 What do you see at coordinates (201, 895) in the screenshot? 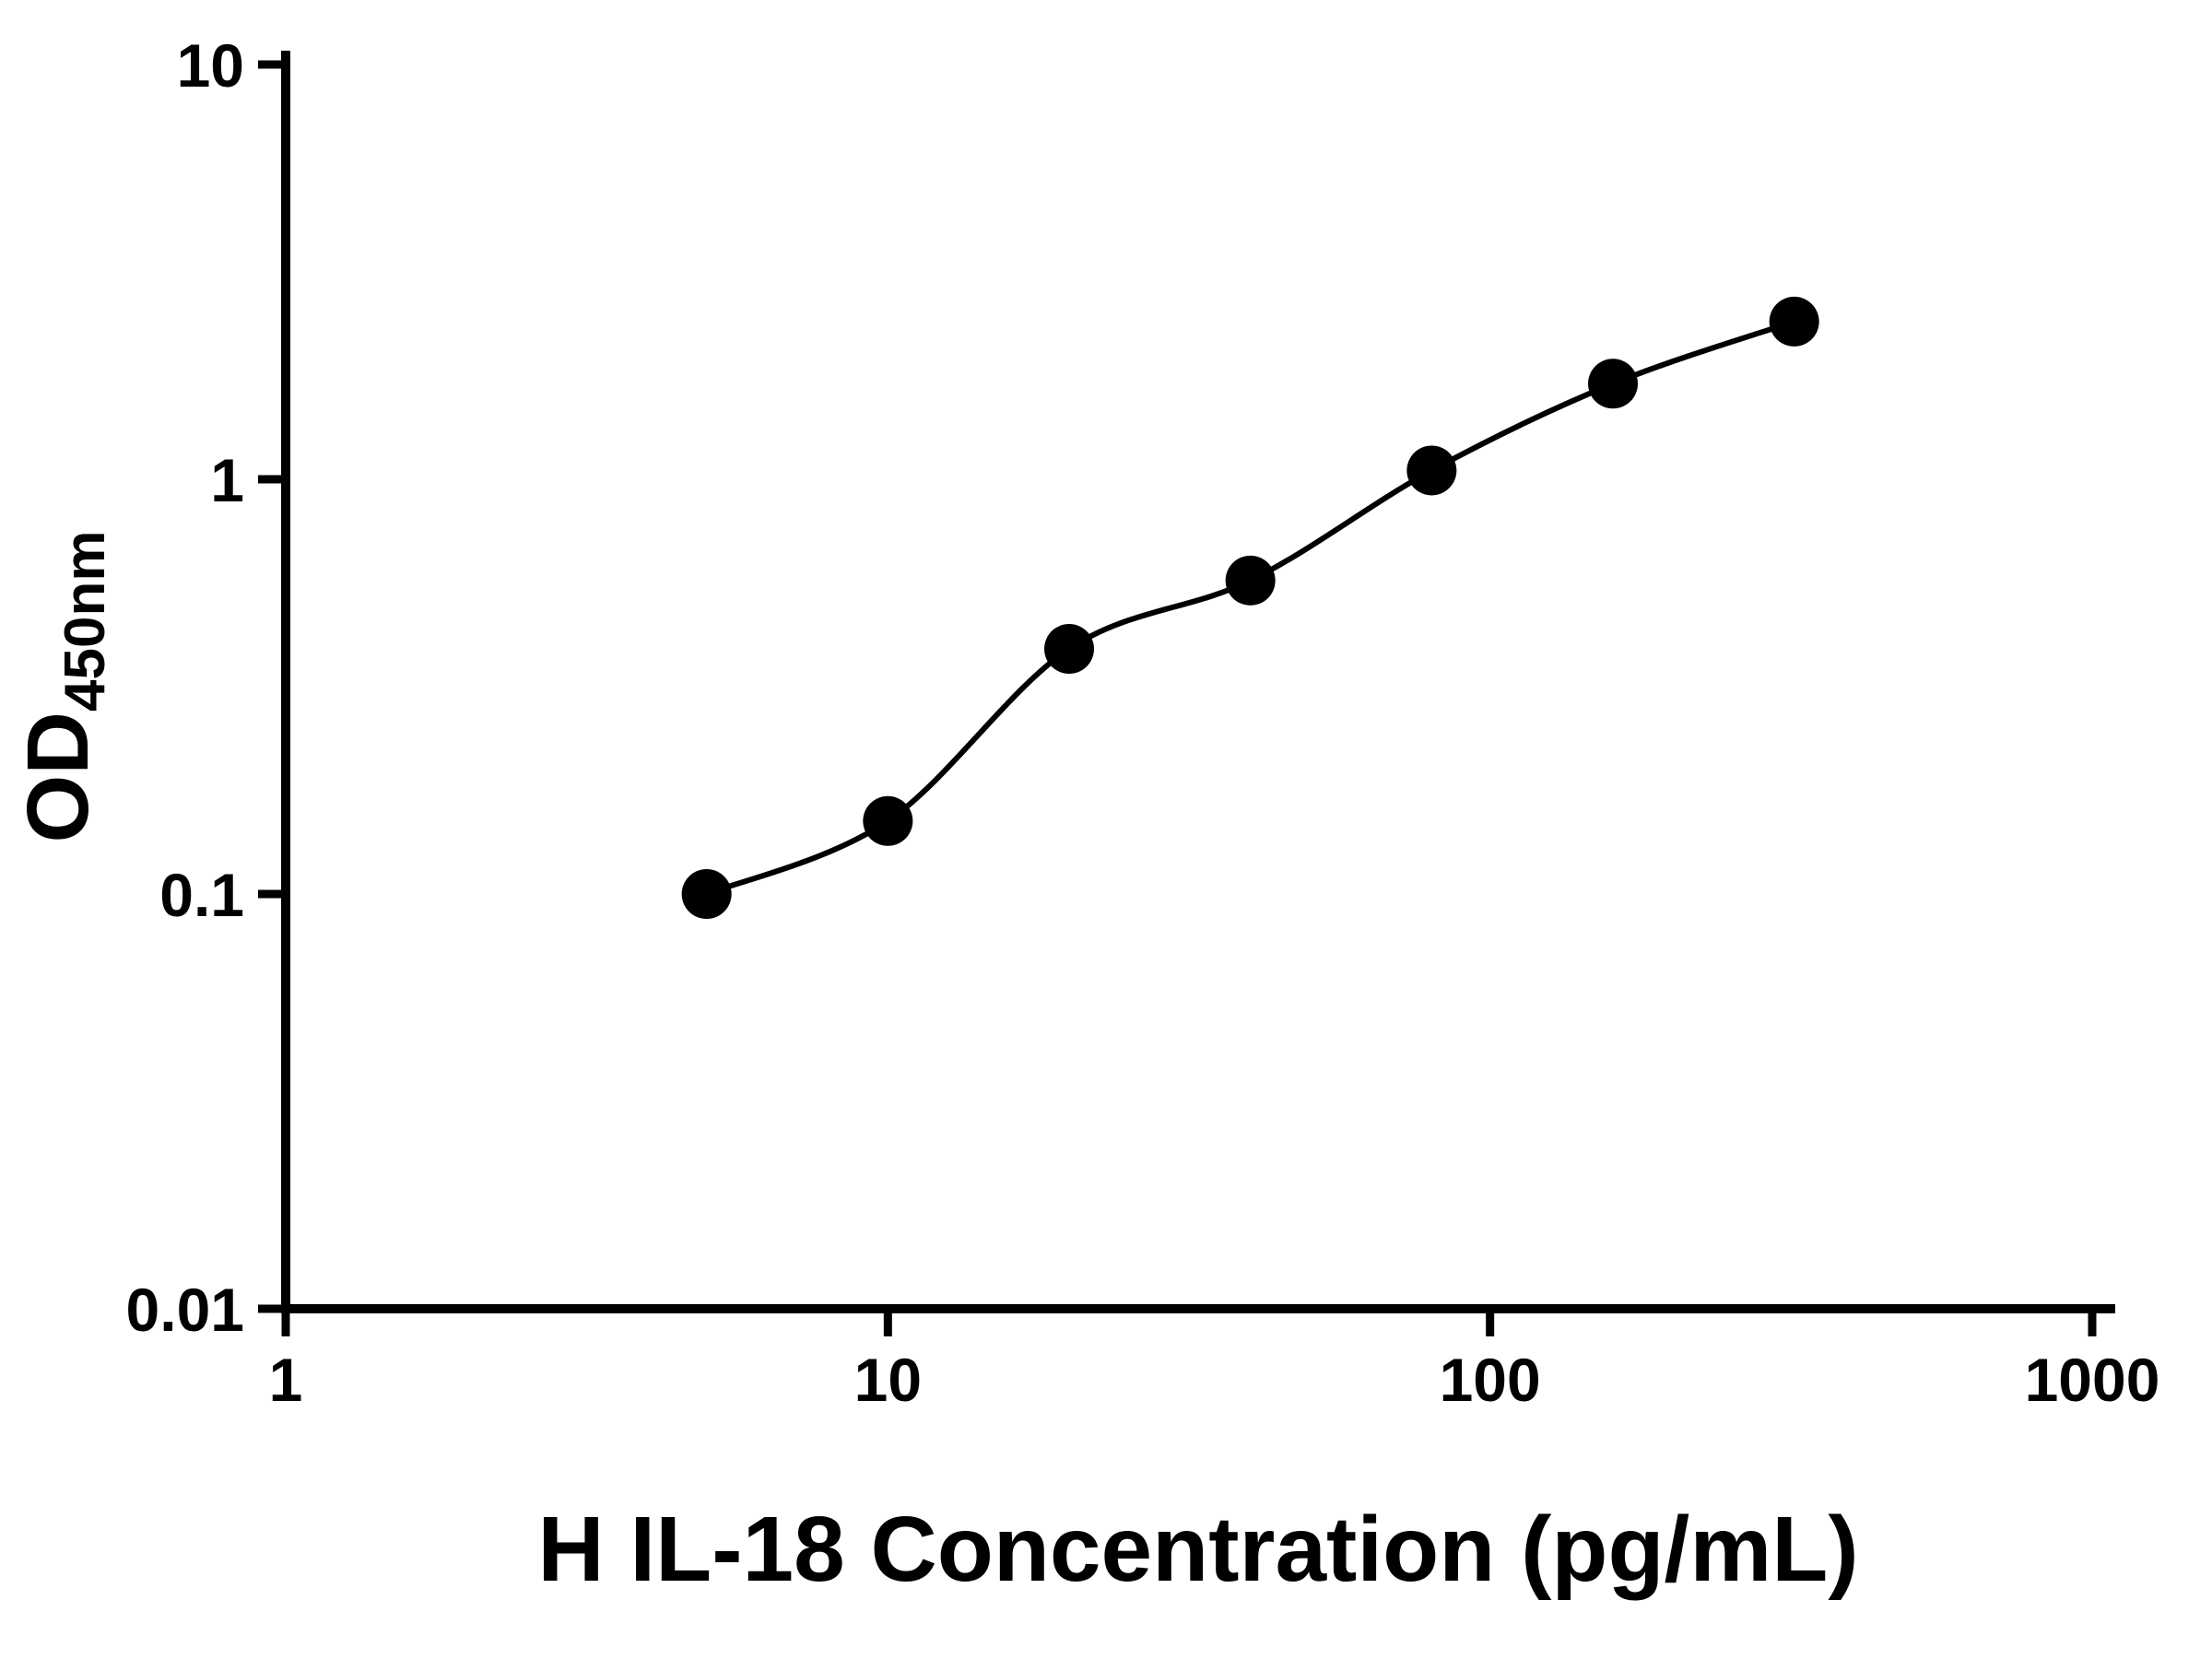
I see `y-tick-label: 0.1` at bounding box center [201, 895].